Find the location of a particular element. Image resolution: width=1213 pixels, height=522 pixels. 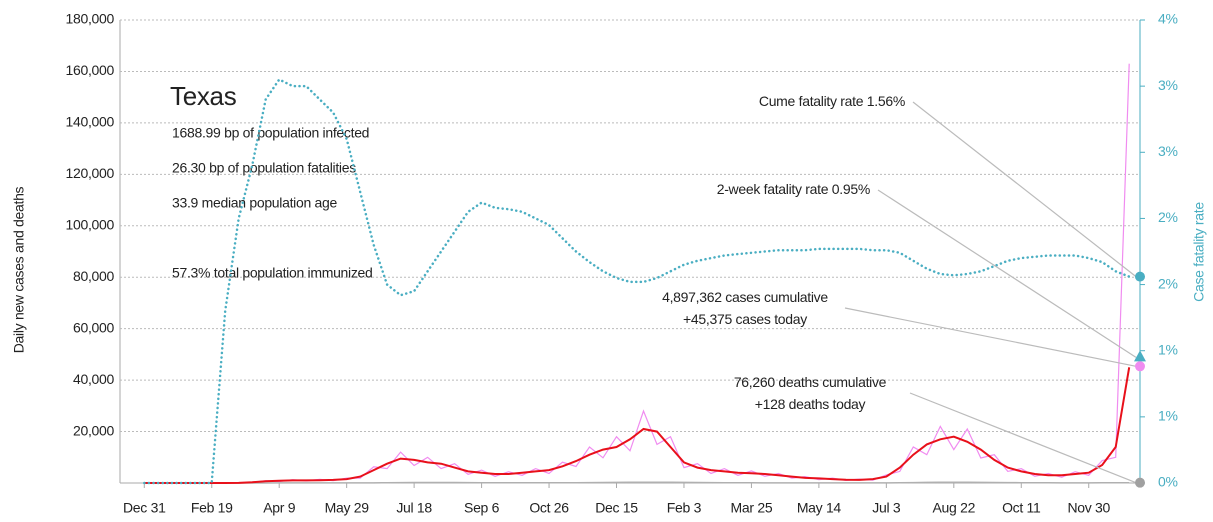

y2-tick-label: 0% is located at coordinates (1168, 482).